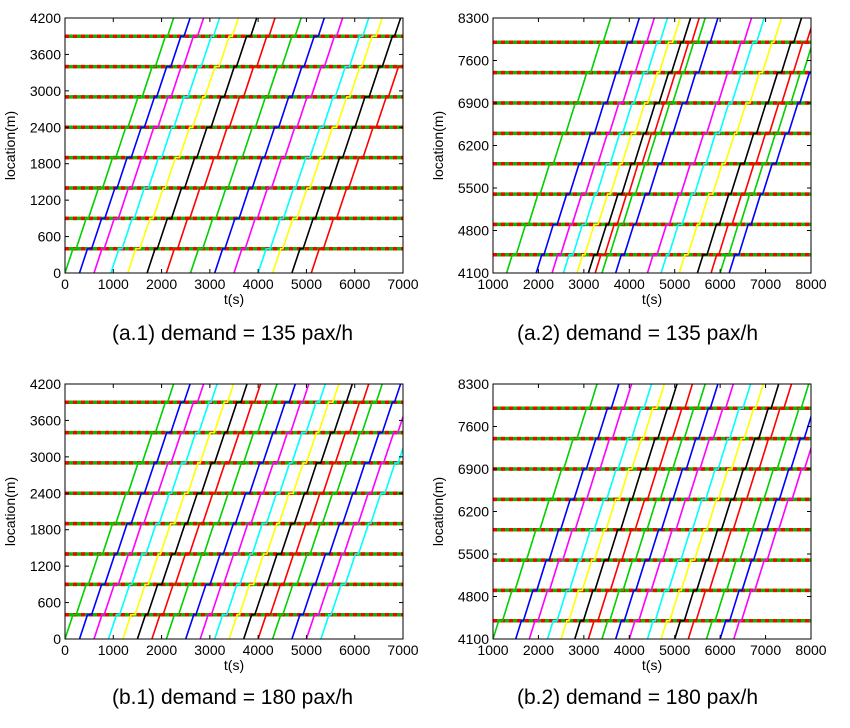 This screenshot has width=850, height=728. I want to click on chart-caption: (a.1) demand = 135 pax/h, so click(232, 333).